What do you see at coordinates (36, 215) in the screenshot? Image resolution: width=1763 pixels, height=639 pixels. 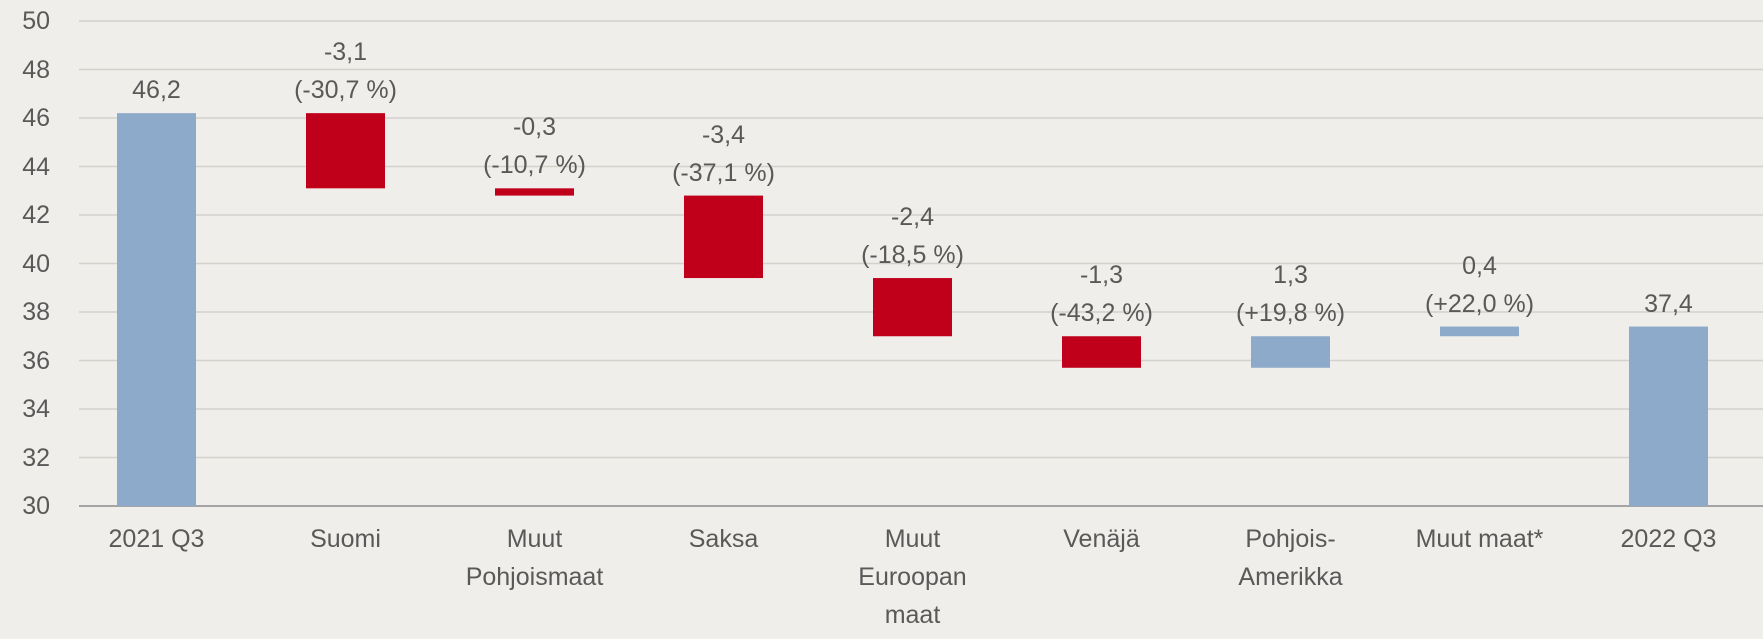 I see `y-tick-label: 42` at bounding box center [36, 215].